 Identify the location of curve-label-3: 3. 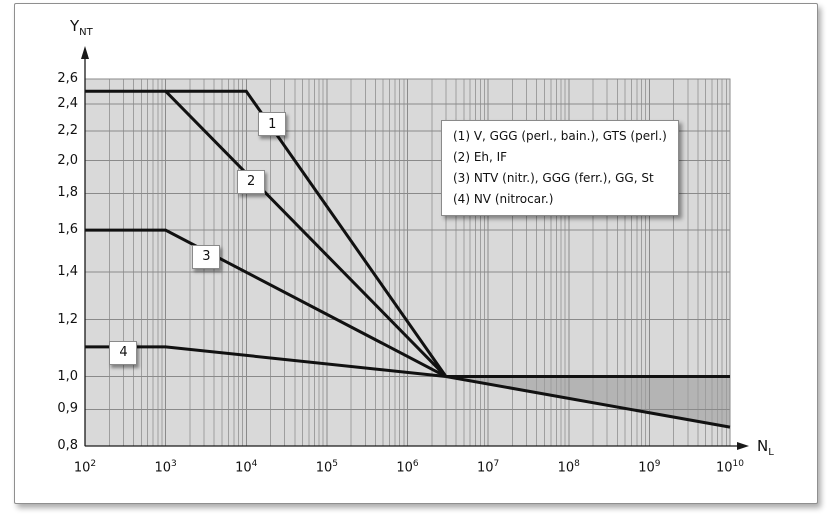
(206, 256).